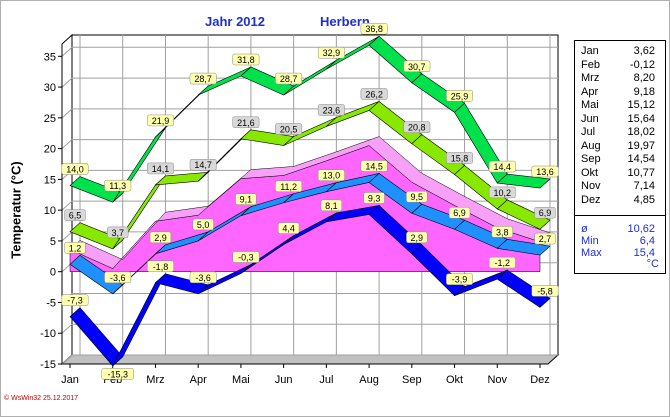 This screenshot has height=417, width=670. I want to click on stats-month: Mrz, so click(590, 78).